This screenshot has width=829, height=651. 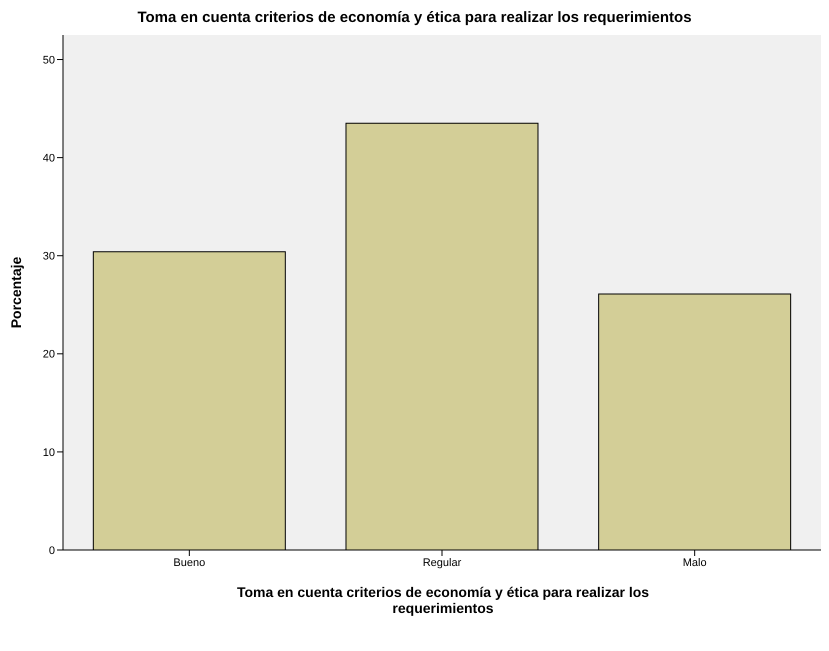 I want to click on y-axis-title: Porcentaje, so click(x=16, y=292).